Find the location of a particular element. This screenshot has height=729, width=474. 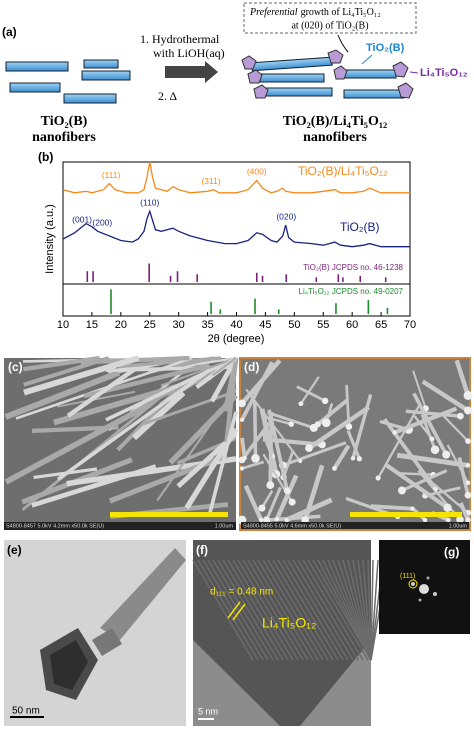

spacing-text: d₁₁₁ = 0.48 nm is located at coordinates (241, 592).